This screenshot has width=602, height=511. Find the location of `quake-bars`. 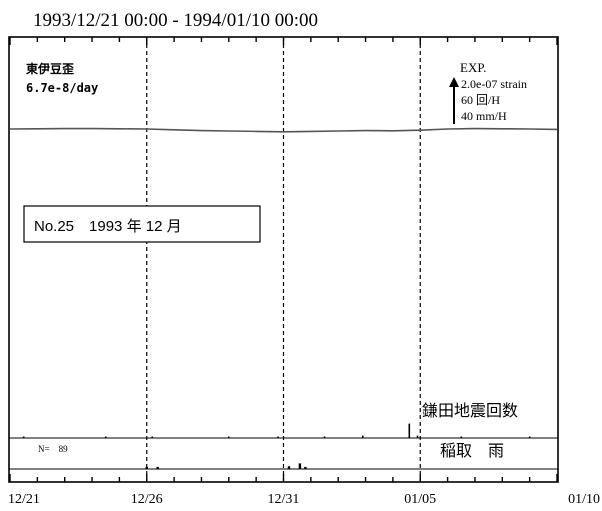

quake-bars is located at coordinates (276, 430).